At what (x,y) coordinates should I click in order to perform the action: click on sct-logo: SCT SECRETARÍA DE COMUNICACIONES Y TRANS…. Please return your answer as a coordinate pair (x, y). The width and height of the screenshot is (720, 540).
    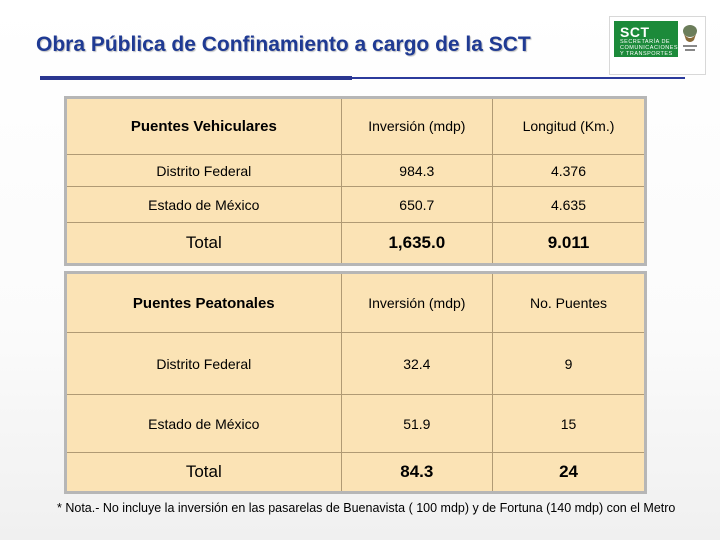
    Looking at the image, I should click on (657, 45).